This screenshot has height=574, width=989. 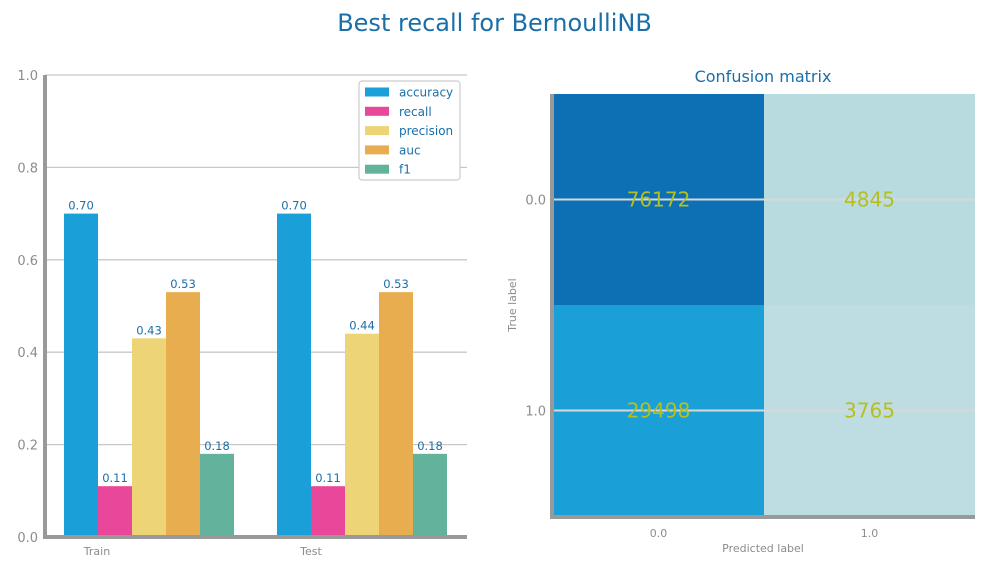 I want to click on bar-auc-test, so click(x=396, y=414).